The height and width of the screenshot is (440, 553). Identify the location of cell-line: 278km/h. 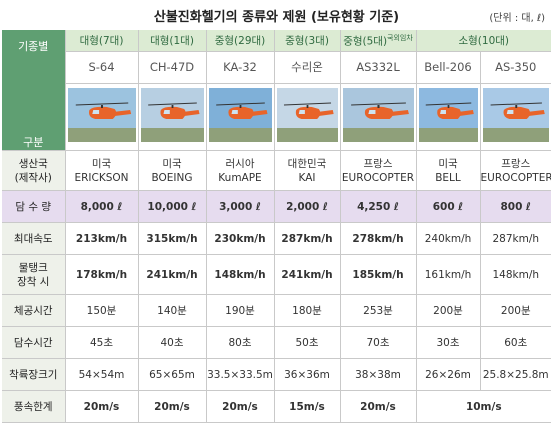
(378, 238).